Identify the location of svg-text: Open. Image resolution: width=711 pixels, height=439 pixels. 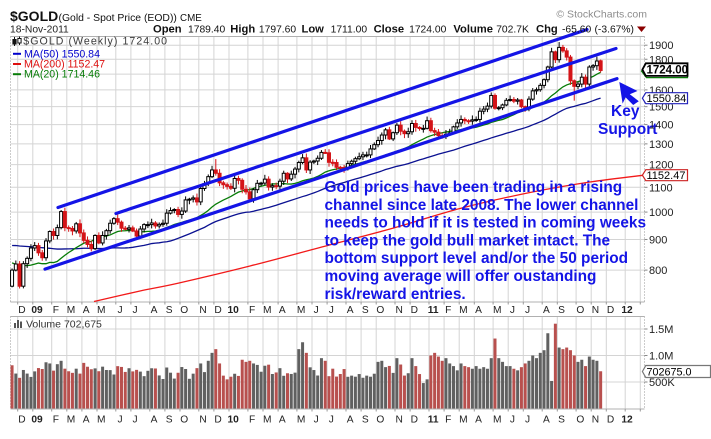
(167, 30).